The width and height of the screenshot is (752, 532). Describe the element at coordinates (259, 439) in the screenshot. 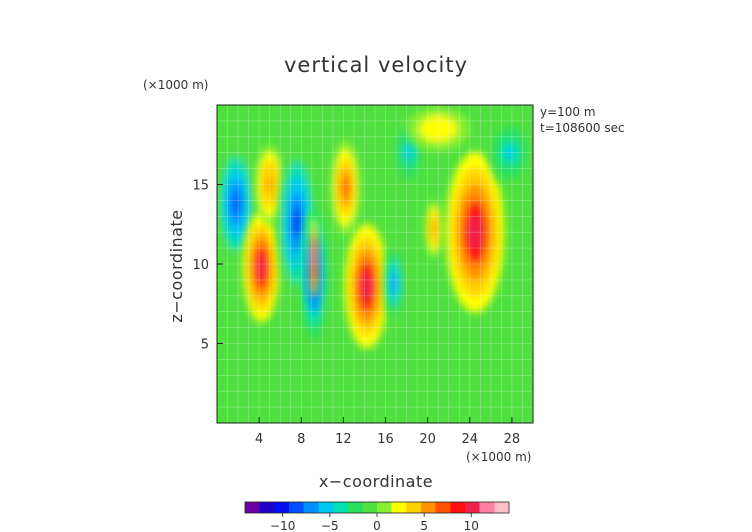

I see `x-tick-label: 4` at that location.